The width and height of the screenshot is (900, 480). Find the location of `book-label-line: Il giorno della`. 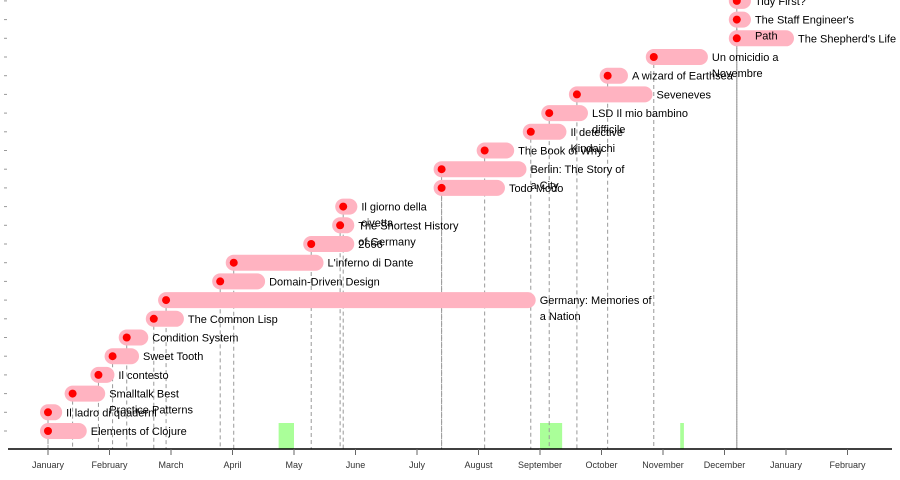

book-label-line: Il giorno della is located at coordinates (394, 208).